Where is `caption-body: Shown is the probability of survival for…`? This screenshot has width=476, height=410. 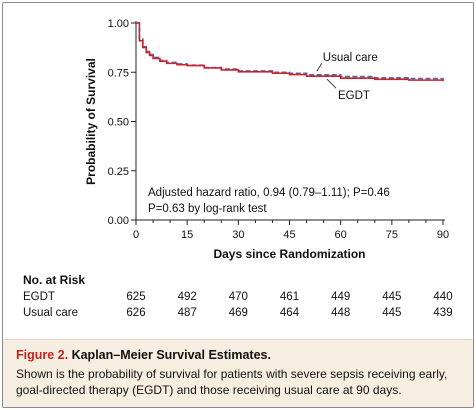
caption-body: Shown is the probability of survival for… is located at coordinates (232, 382).